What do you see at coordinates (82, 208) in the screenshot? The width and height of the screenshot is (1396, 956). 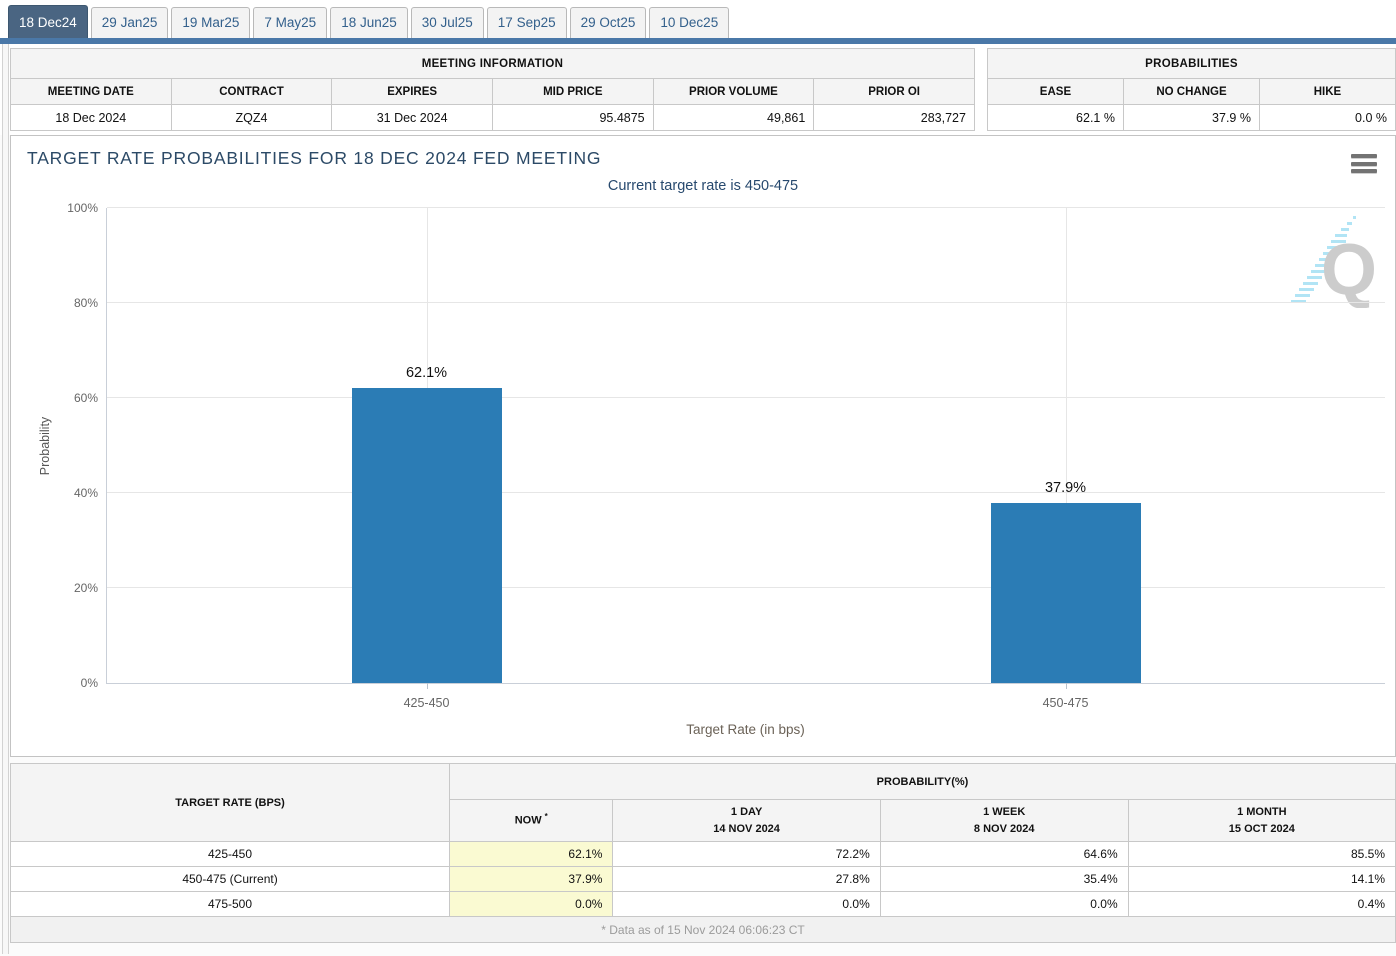 I see `y-axis-tick-label: 100%` at bounding box center [82, 208].